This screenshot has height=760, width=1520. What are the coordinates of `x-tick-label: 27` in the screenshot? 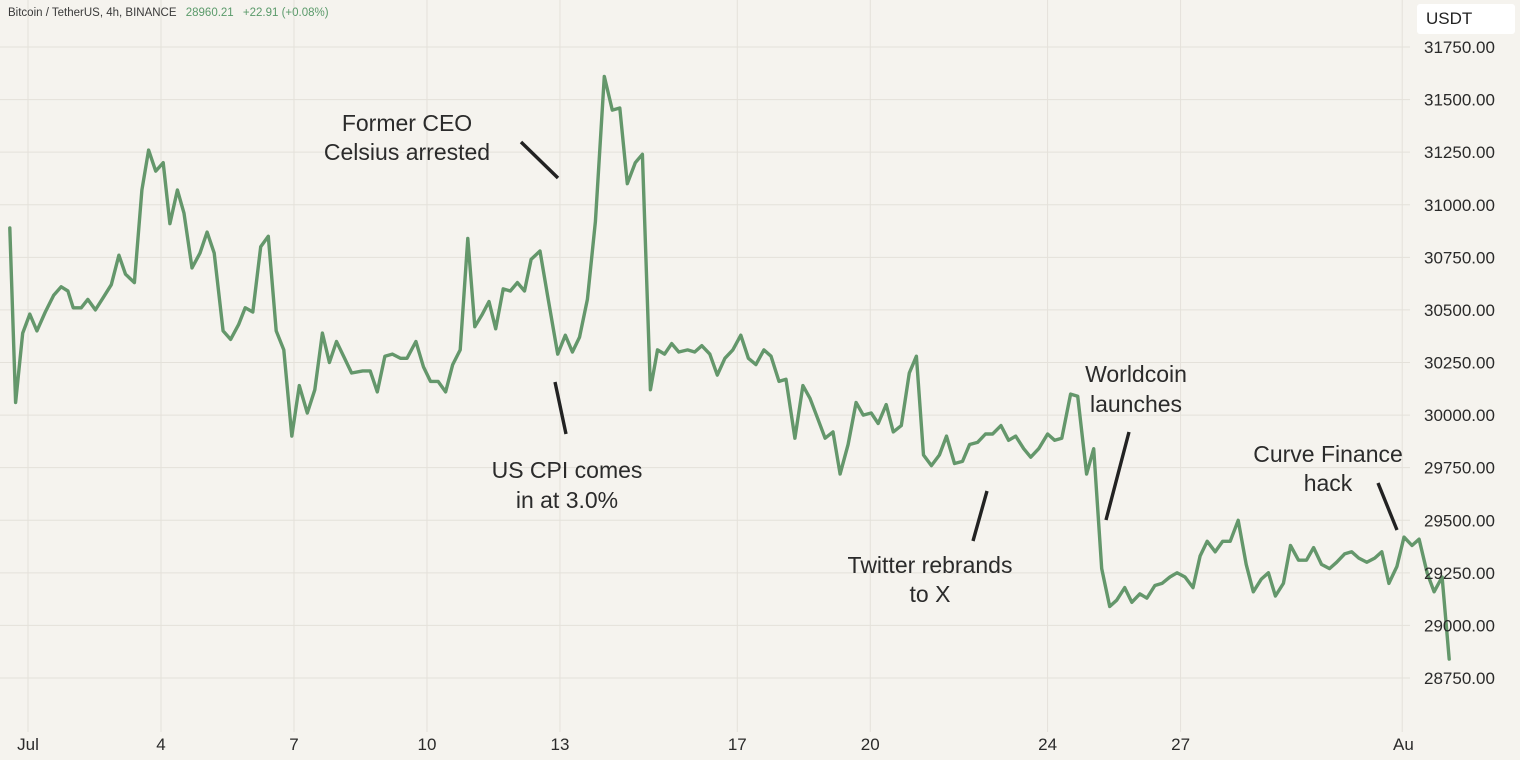 It's located at (1180, 744).